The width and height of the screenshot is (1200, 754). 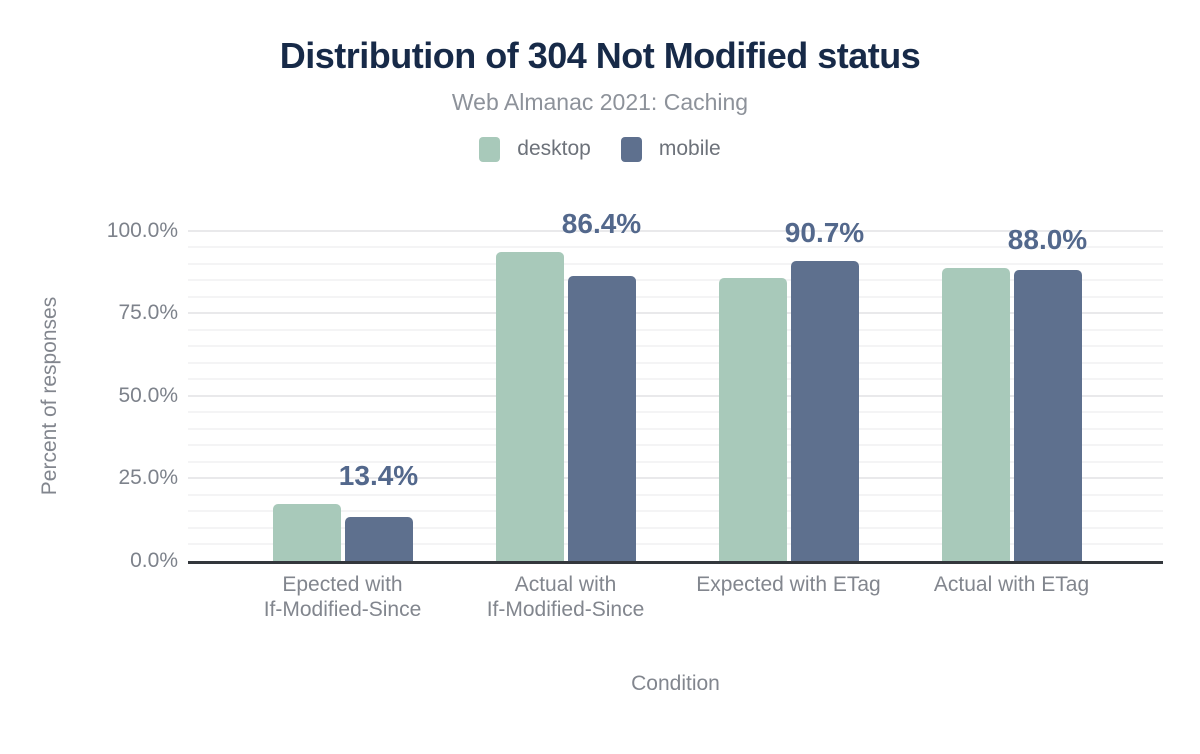 I want to click on value-label-1: 13.4%, so click(x=378, y=475).